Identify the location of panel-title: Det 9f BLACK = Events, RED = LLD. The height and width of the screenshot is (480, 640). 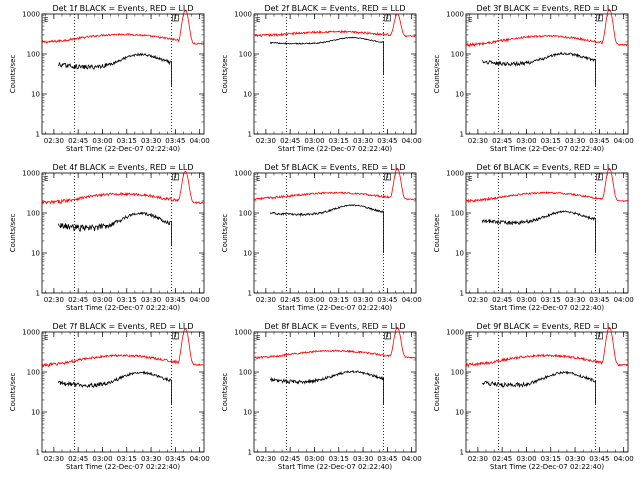
(546, 326).